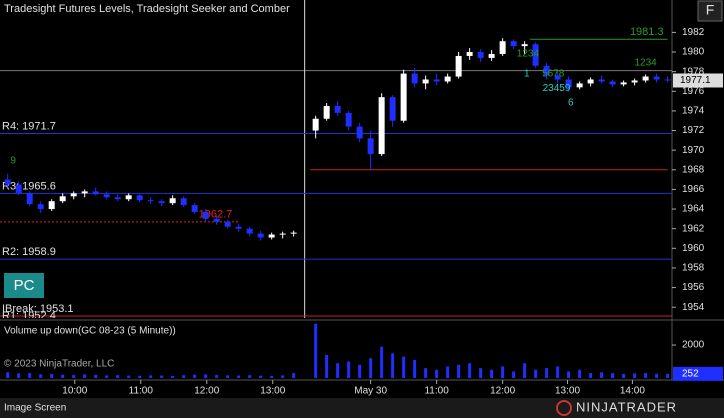 This screenshot has width=724, height=418. I want to click on y-tick-label: 1958, so click(693, 268).